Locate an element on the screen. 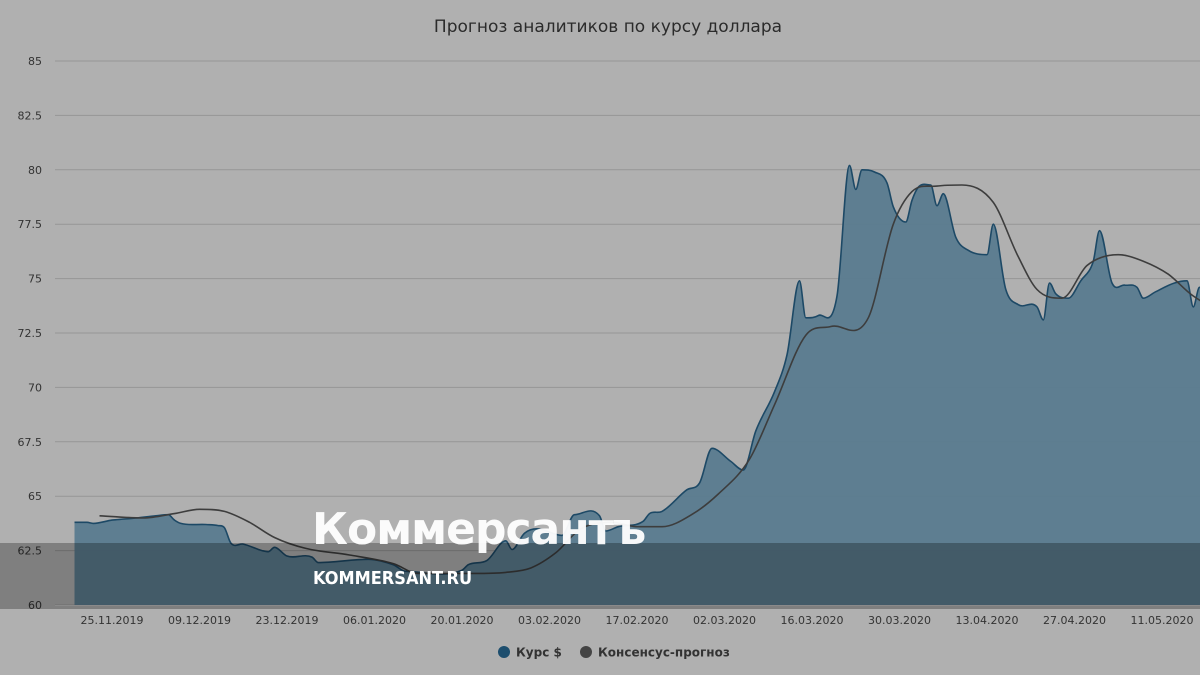 This screenshot has height=675, width=1200. y-axis-ticks: 60 62.5 65 67.5 70 72.5 75 77.5 80 82.5 85 is located at coordinates (30, 333).